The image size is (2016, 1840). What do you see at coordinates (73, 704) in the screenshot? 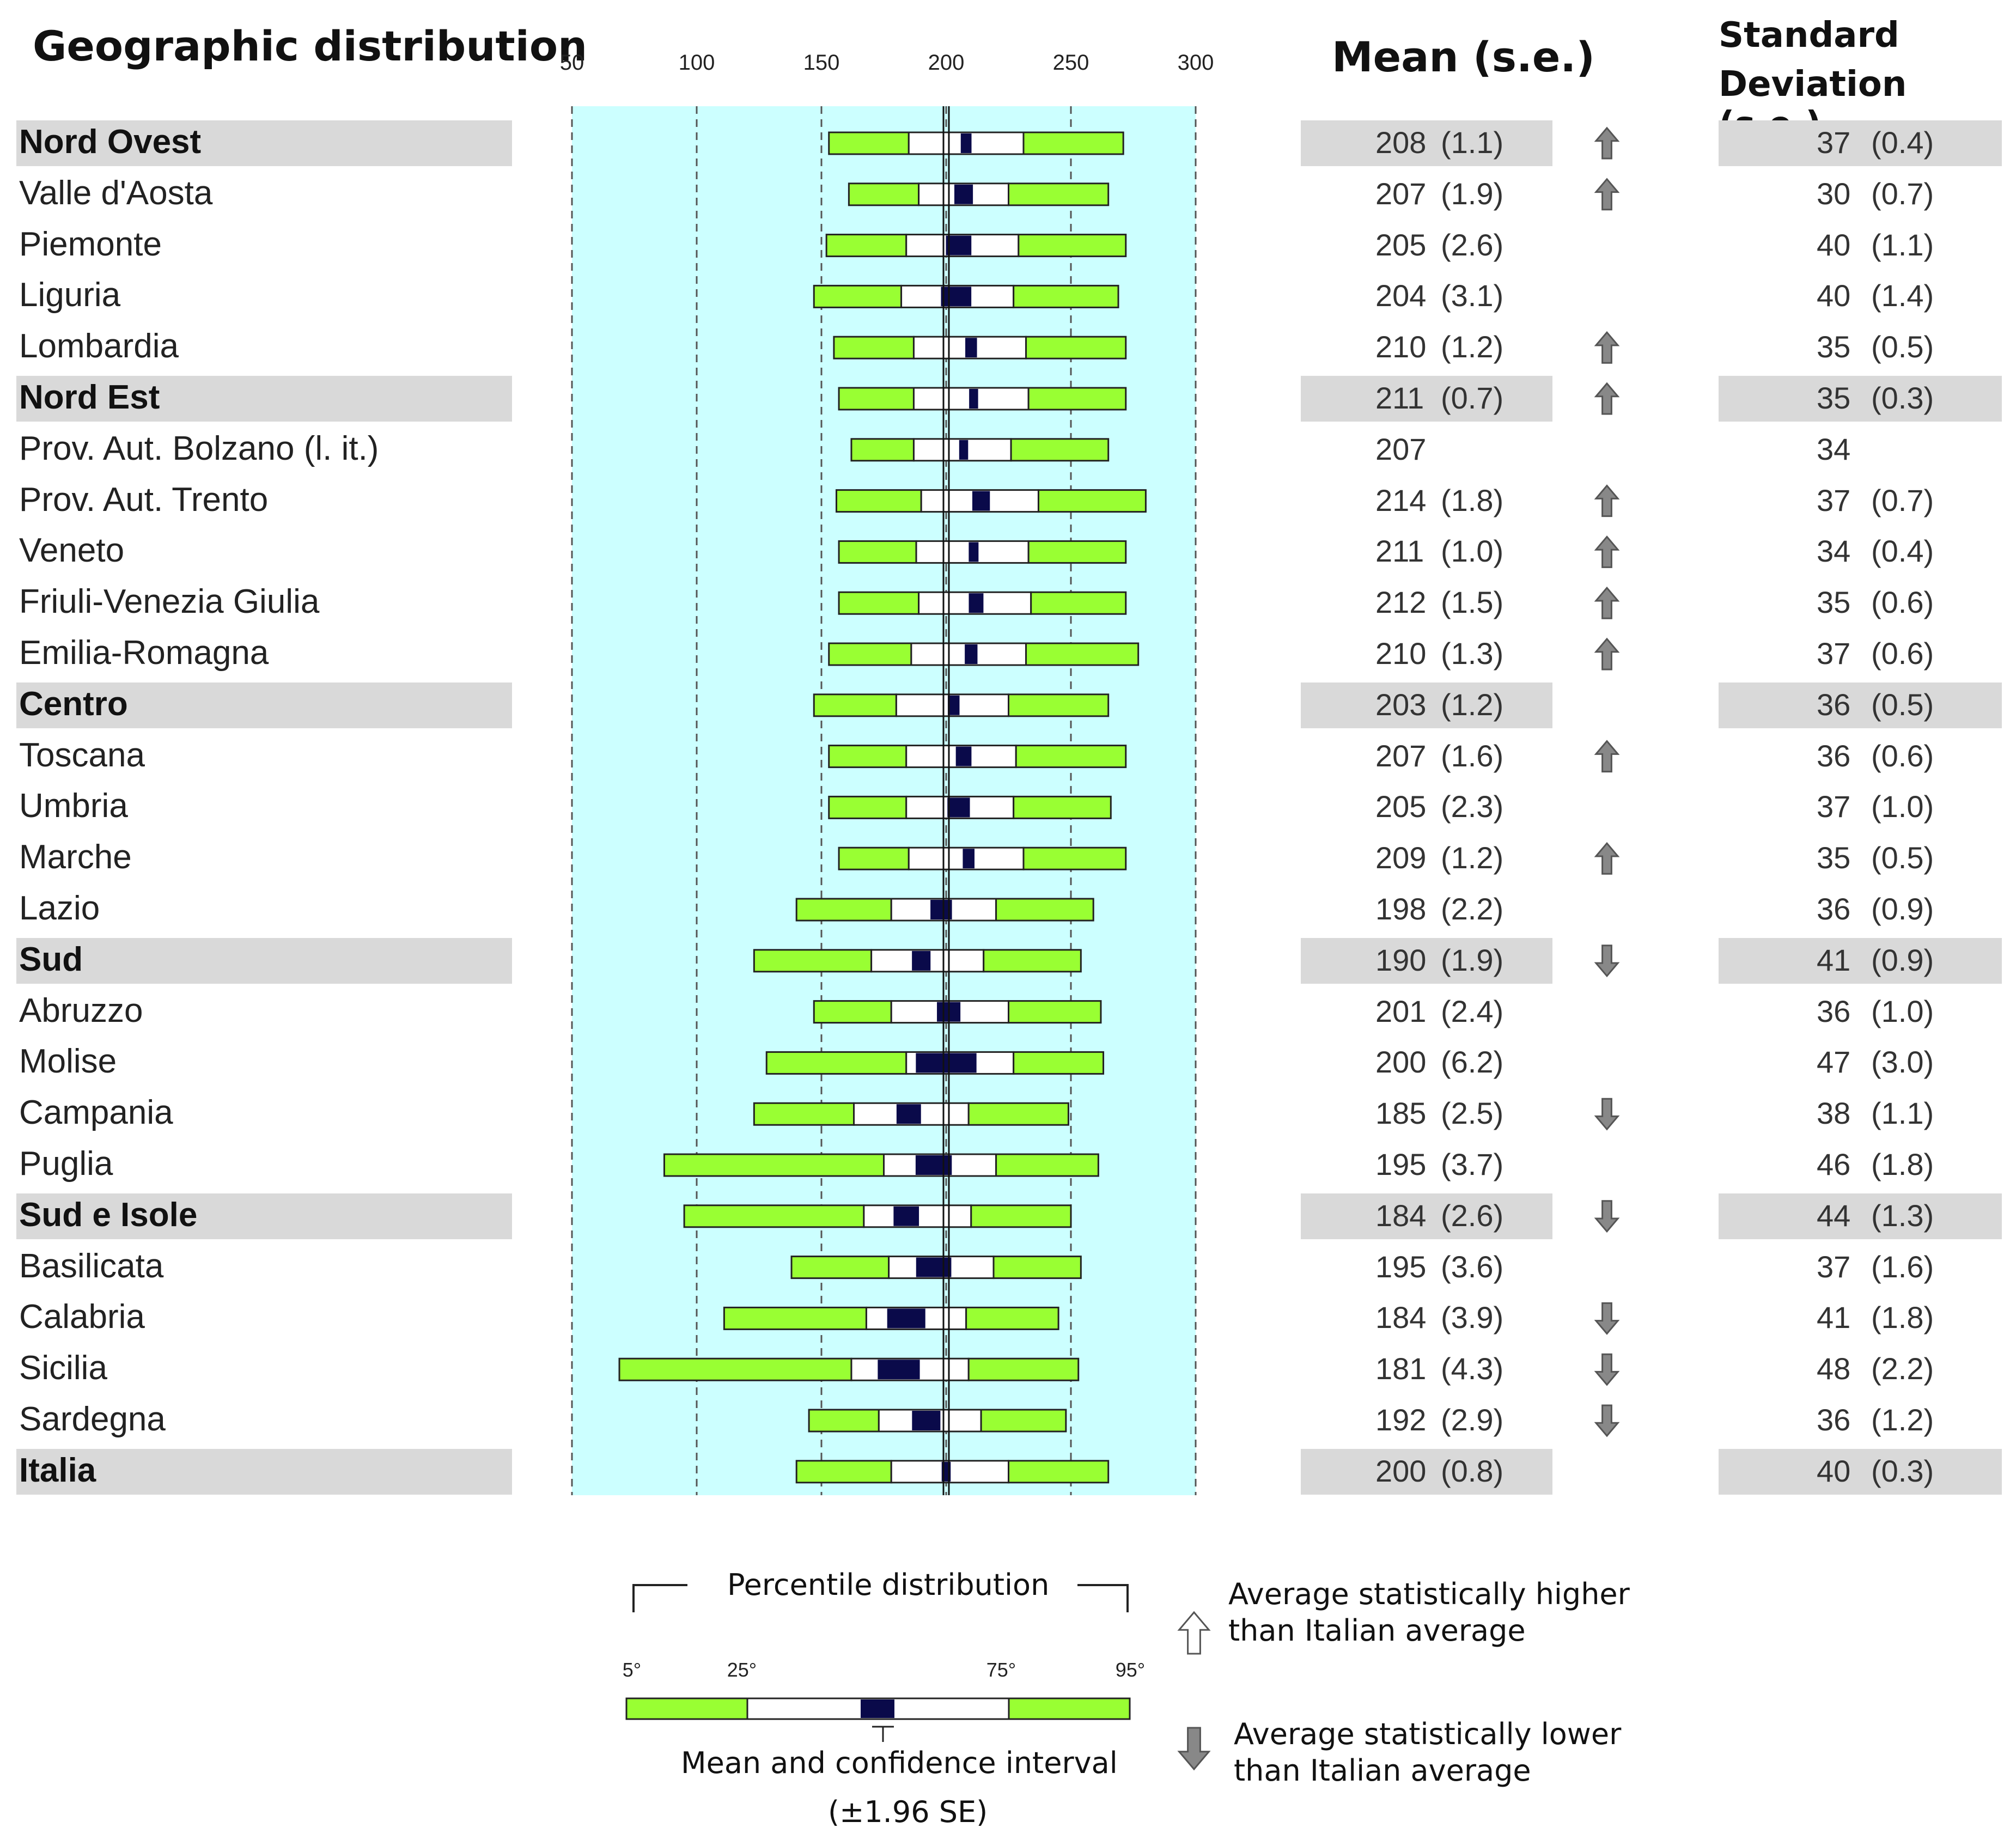
I see `row-label: Centro` at bounding box center [73, 704].